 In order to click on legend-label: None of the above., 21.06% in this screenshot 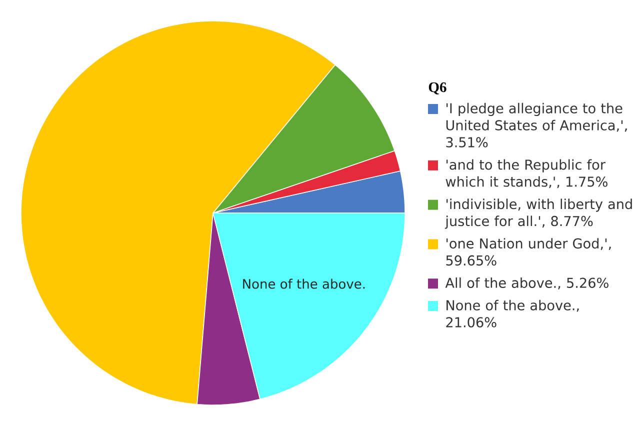, I will do `click(512, 314)`.